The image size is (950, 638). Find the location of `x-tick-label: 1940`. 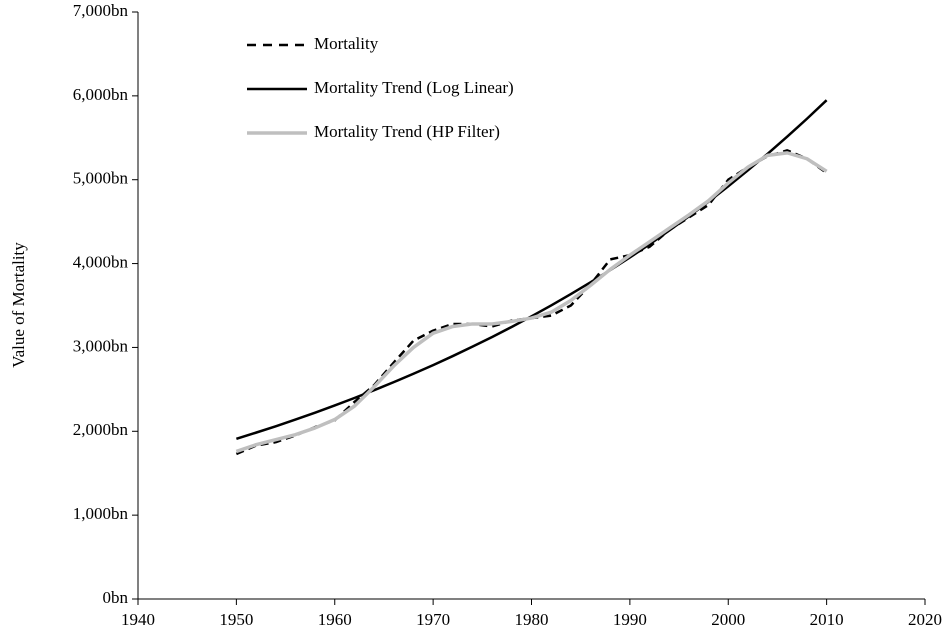

x-tick-label: 1940 is located at coordinates (138, 619).